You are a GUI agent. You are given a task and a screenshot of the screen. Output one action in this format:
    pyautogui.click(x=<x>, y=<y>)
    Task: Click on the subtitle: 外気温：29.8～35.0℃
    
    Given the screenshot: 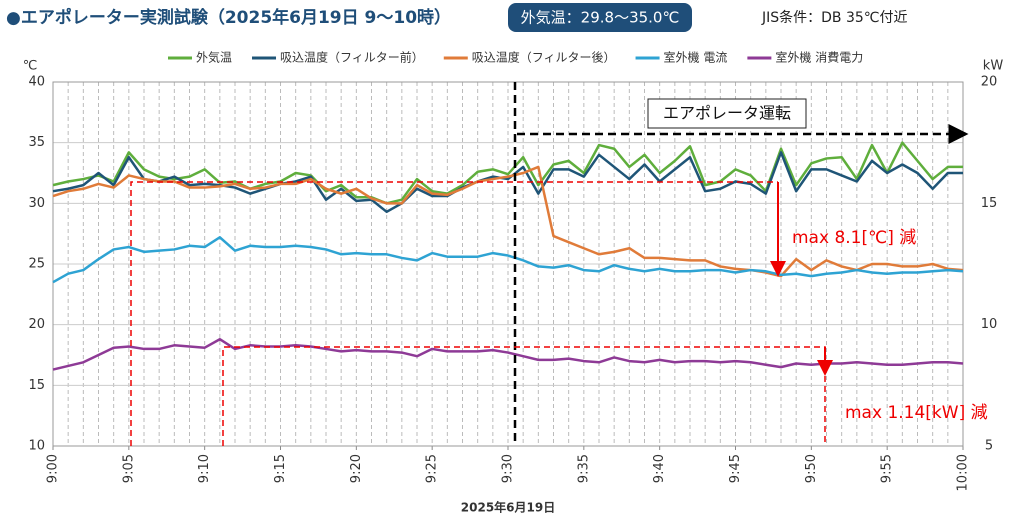 What is the action you would take?
    pyautogui.click(x=600, y=18)
    